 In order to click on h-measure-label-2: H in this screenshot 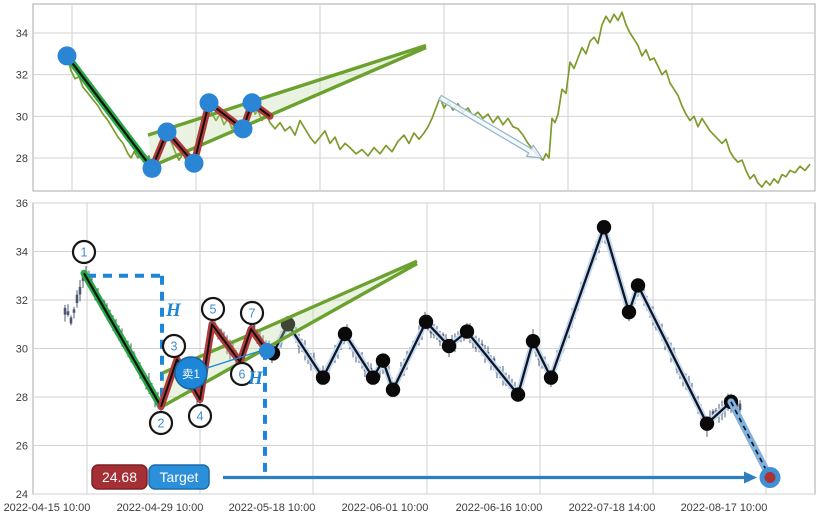, I will do `click(255, 378)`.